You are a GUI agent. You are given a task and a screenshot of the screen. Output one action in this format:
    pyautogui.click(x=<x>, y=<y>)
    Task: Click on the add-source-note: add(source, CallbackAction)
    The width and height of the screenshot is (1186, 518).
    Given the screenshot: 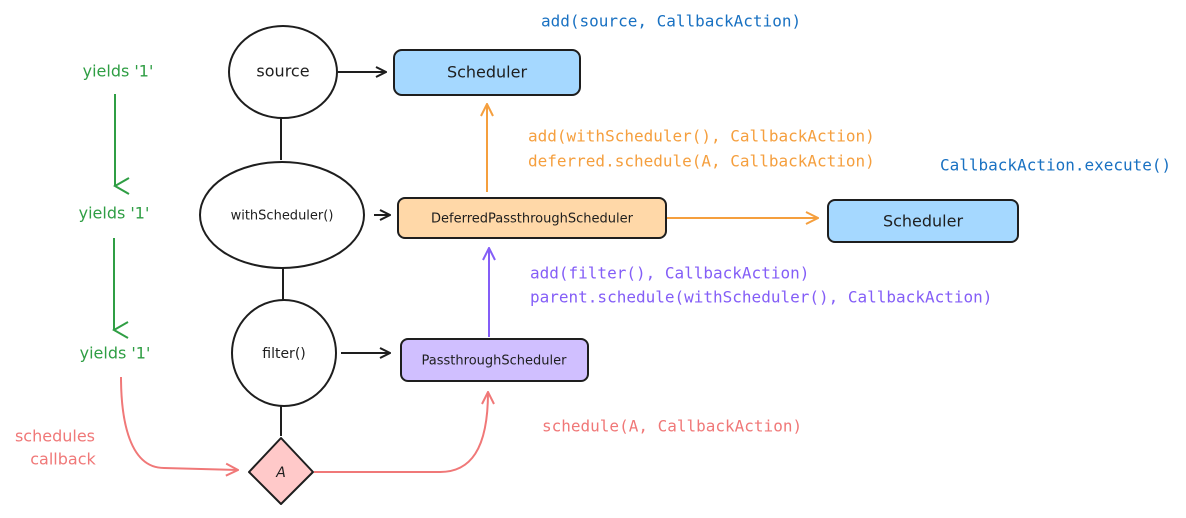 What is the action you would take?
    pyautogui.click(x=671, y=21)
    